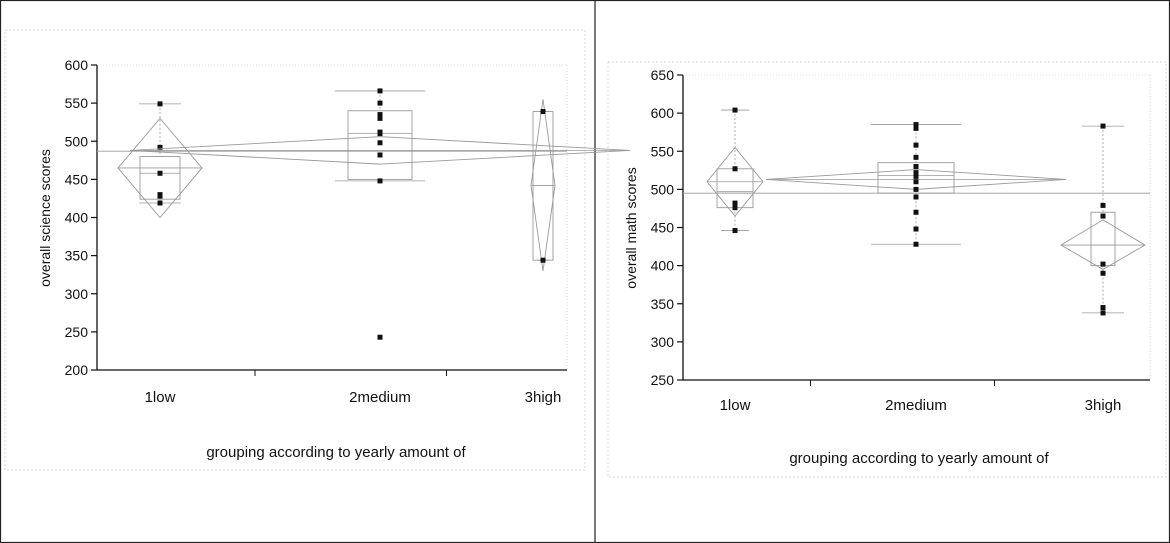 The image size is (1170, 543). I want to click on y-tick-label: 200, so click(77, 370).